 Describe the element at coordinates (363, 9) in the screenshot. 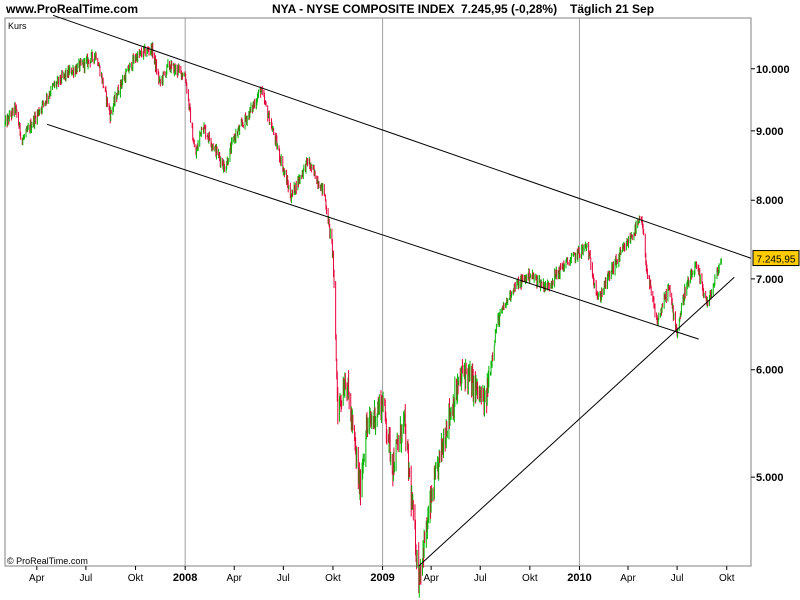

I see `chart-title: NYA - NYSE COMPOSITE INDEX` at that location.